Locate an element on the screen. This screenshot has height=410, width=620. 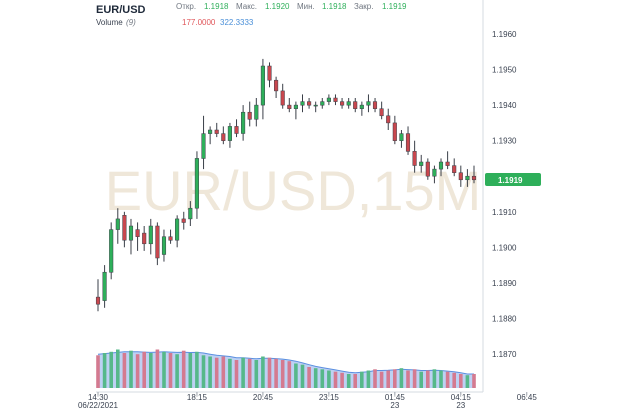
open-label: Откр. is located at coordinates (186, 6).